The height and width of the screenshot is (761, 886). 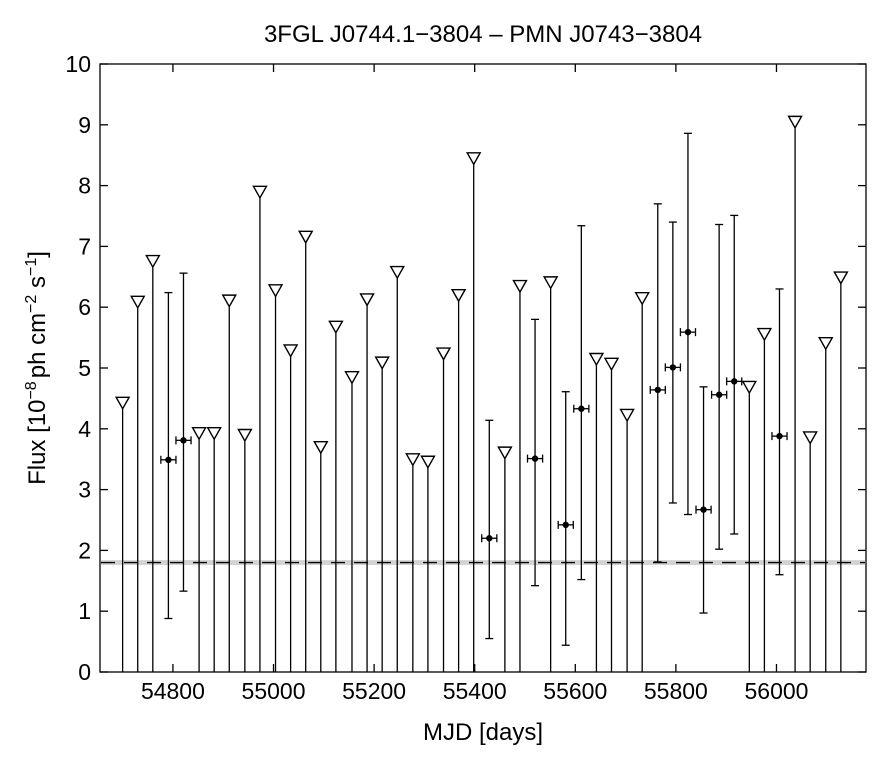 I want to click on x-tick-label: 55800, so click(x=676, y=691).